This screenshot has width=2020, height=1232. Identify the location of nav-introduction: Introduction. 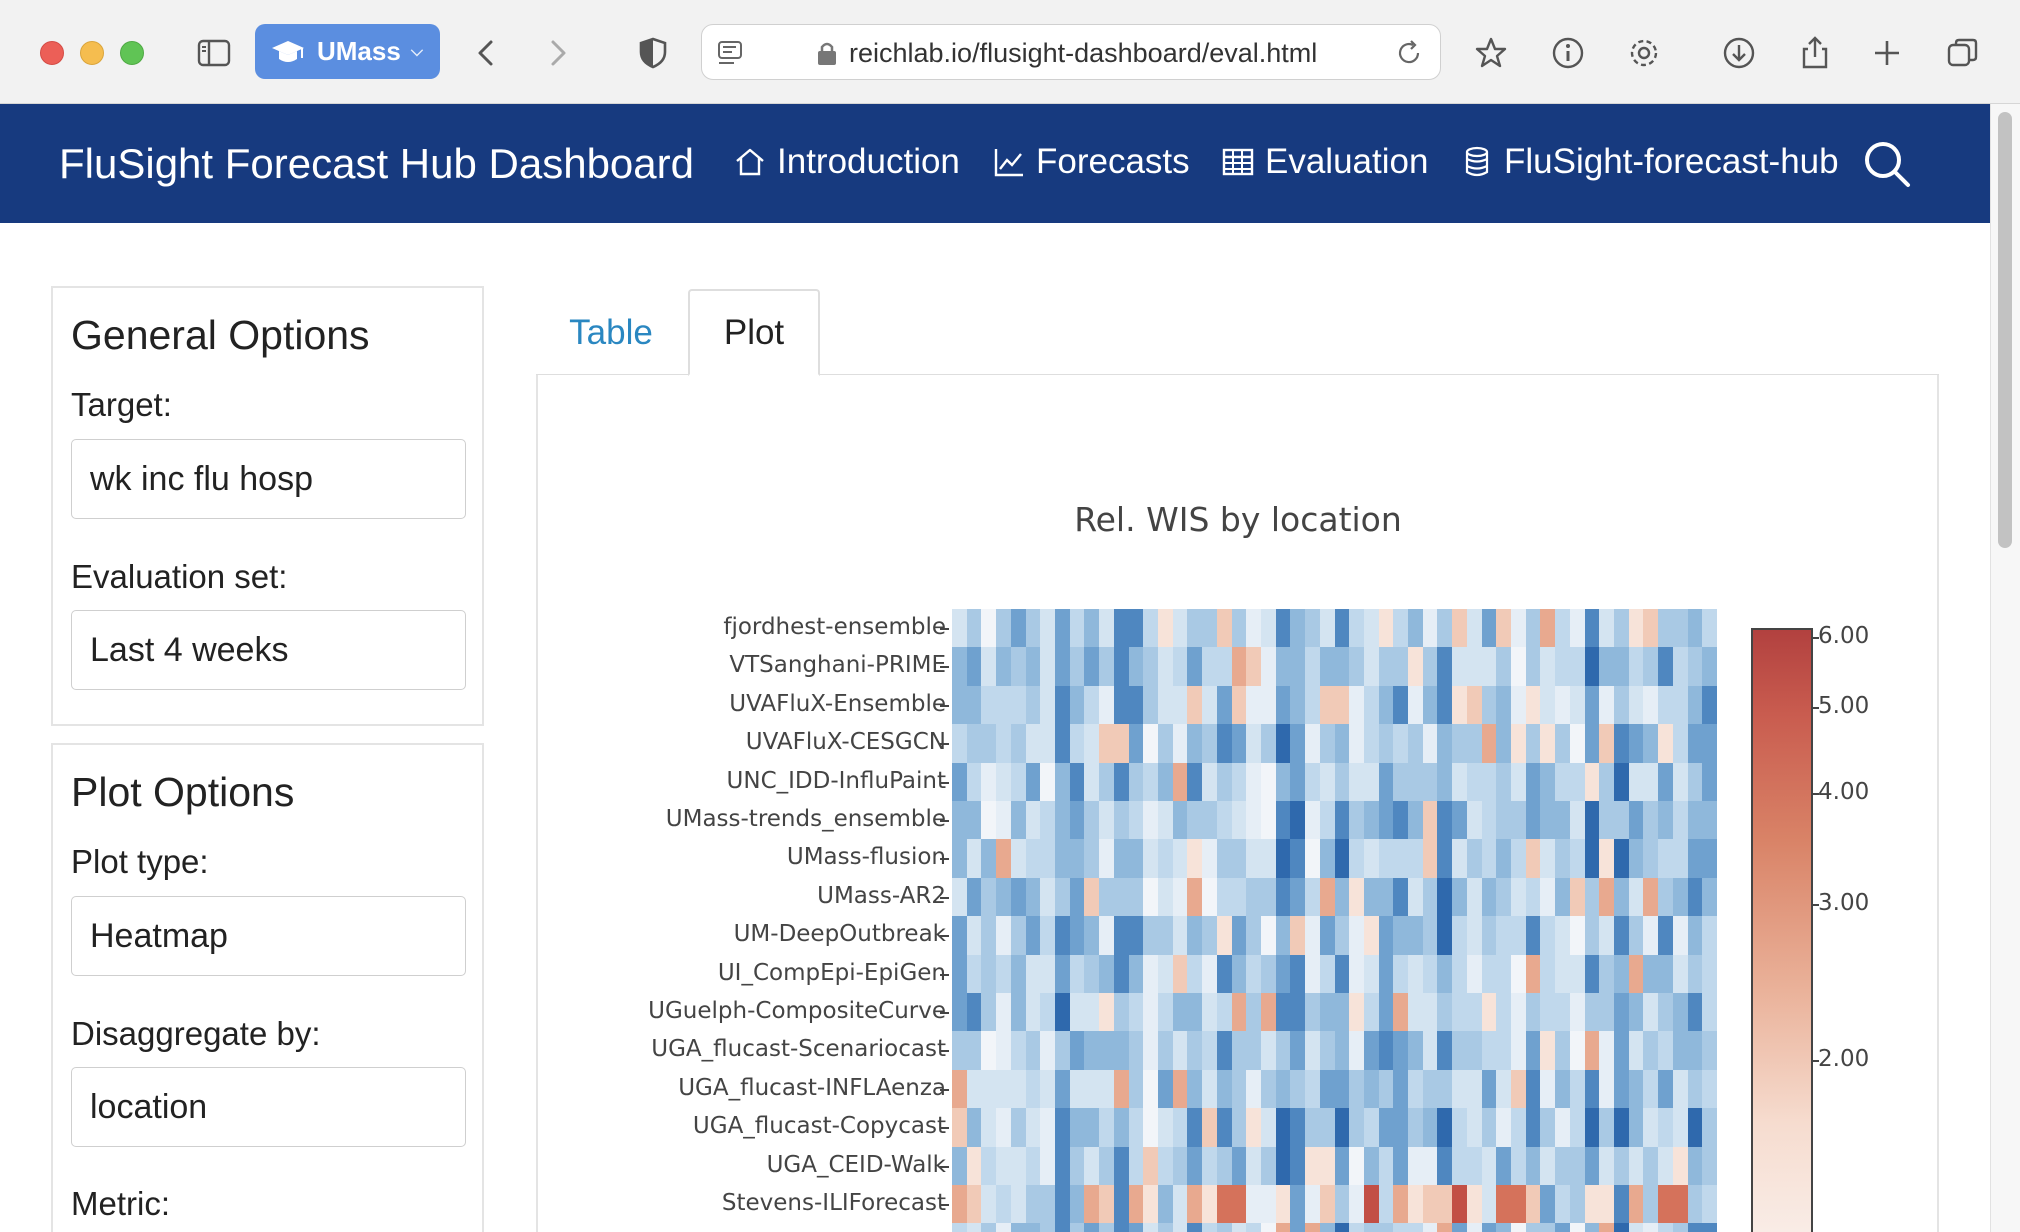
(846, 162).